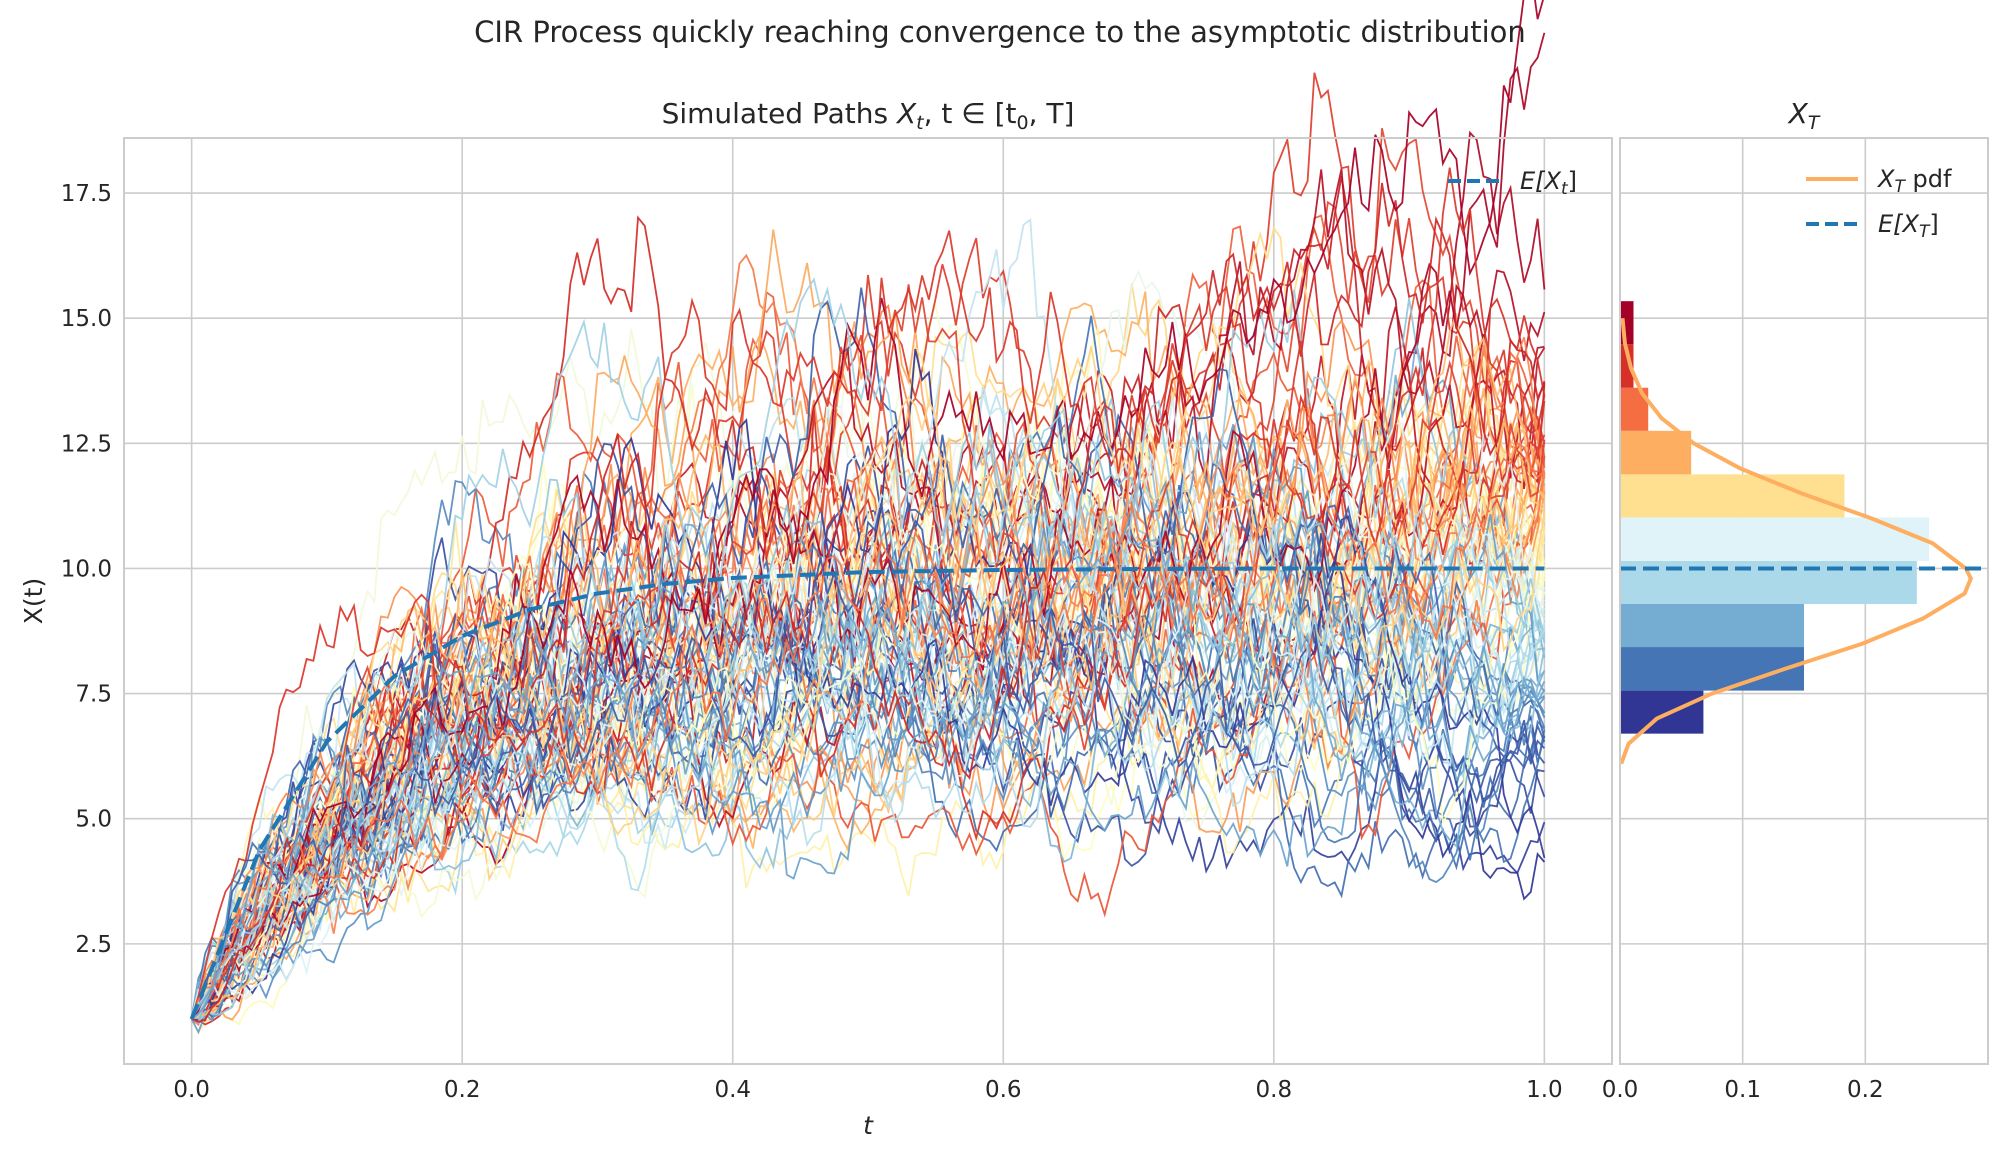 Image resolution: width=2003 pixels, height=1156 pixels. I want to click on y-tick-label: 5.0, so click(93, 820).